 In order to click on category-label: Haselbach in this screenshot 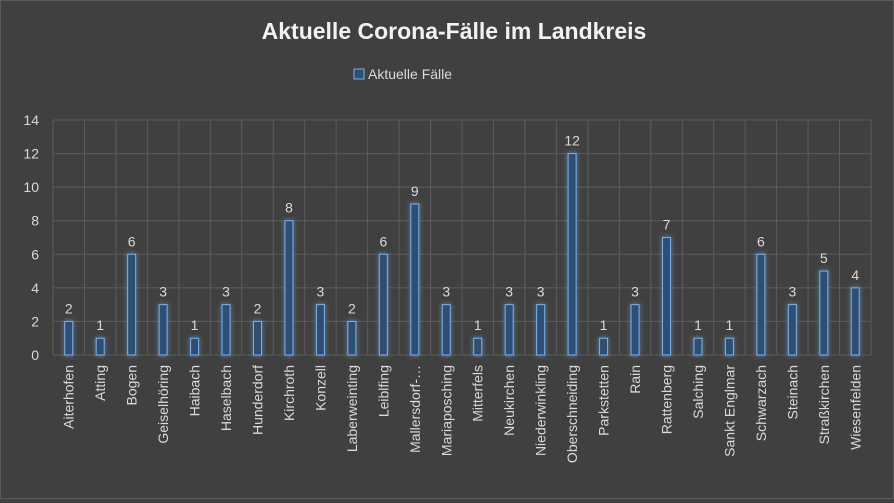, I will do `click(226, 398)`.